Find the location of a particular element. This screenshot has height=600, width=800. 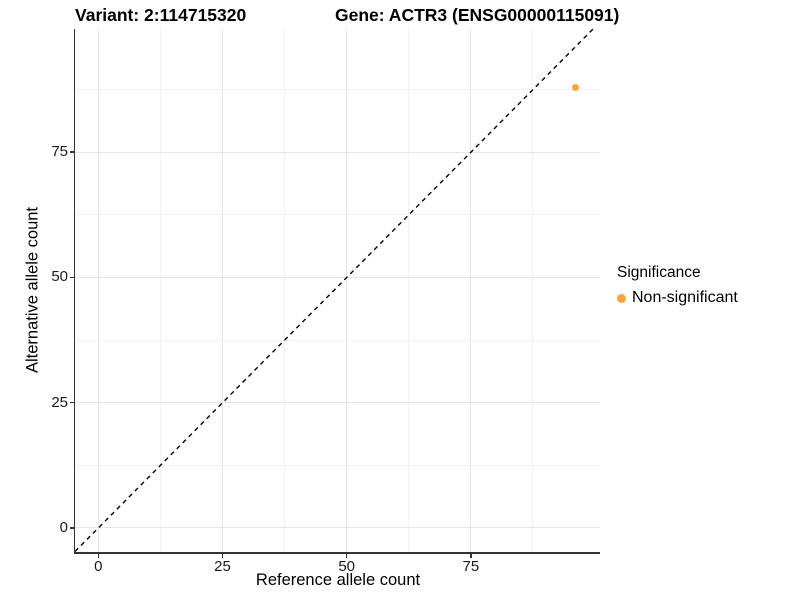

data-point is located at coordinates (575, 87).